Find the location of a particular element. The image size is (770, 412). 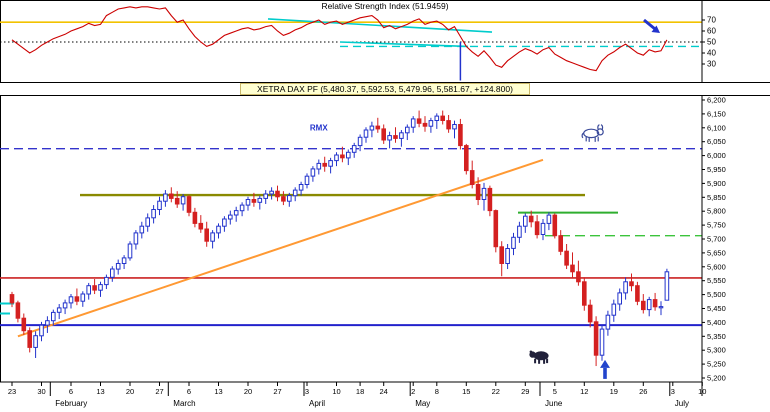

svg-text: 5,450 is located at coordinates (716, 308).